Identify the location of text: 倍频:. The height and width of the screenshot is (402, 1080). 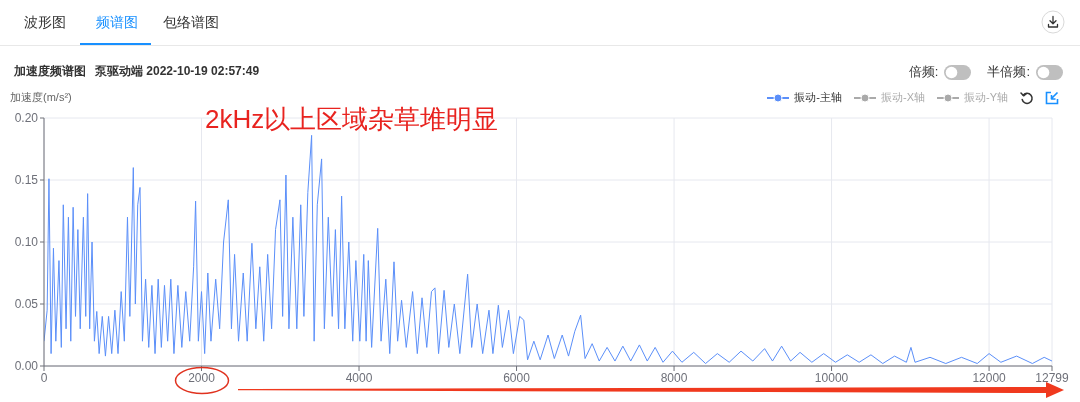
(923, 72).